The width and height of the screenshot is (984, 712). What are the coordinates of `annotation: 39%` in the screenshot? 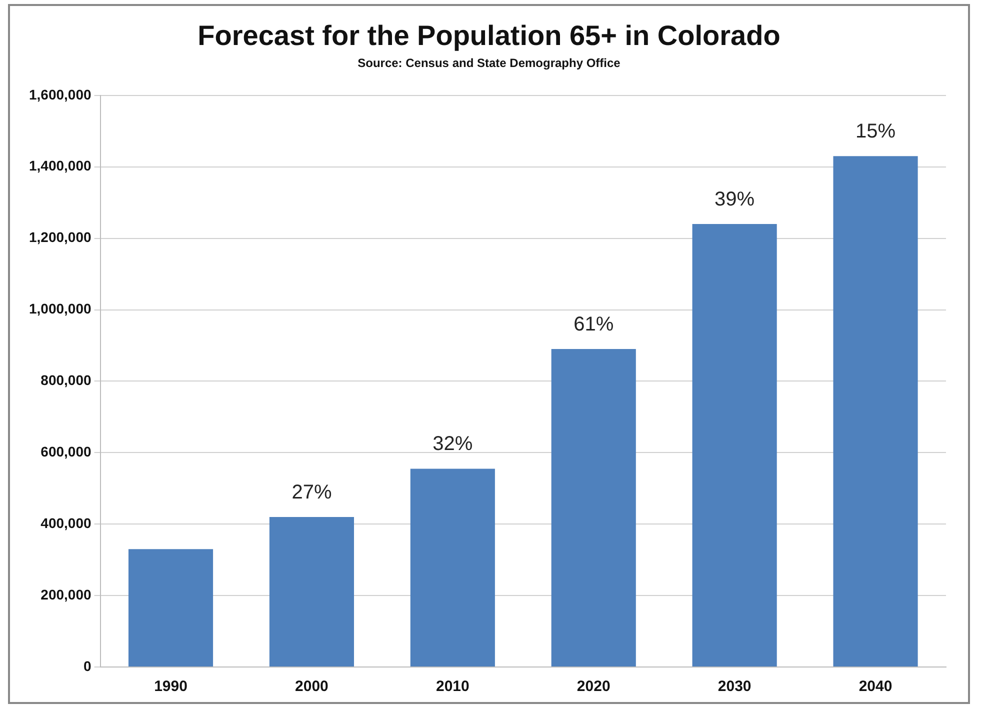 It's located at (734, 199).